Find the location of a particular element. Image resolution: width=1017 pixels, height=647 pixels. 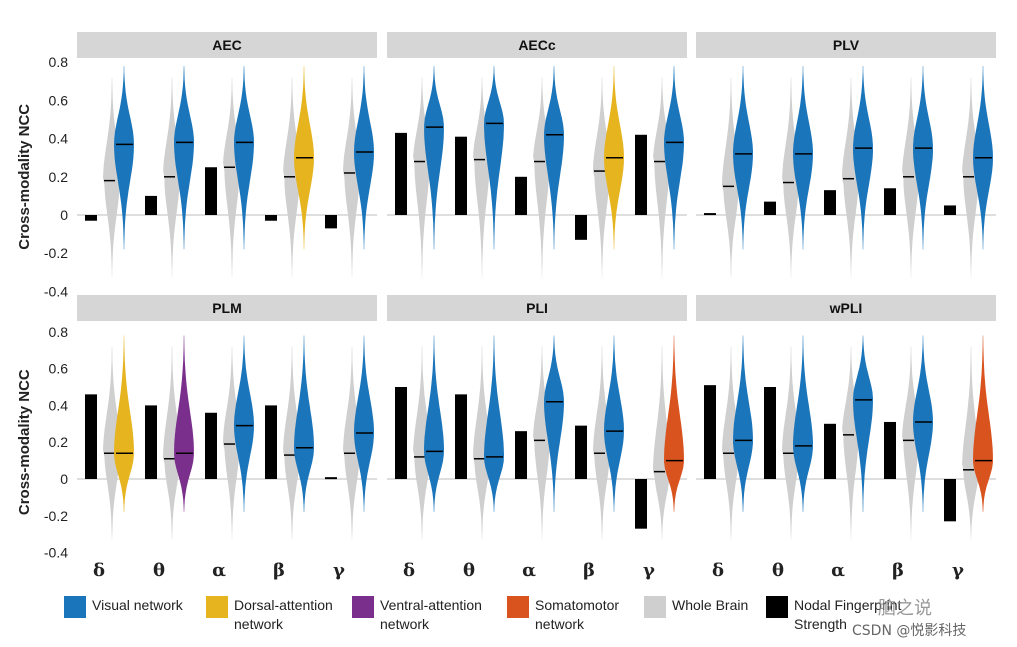

panel-title: PLM is located at coordinates (227, 308).